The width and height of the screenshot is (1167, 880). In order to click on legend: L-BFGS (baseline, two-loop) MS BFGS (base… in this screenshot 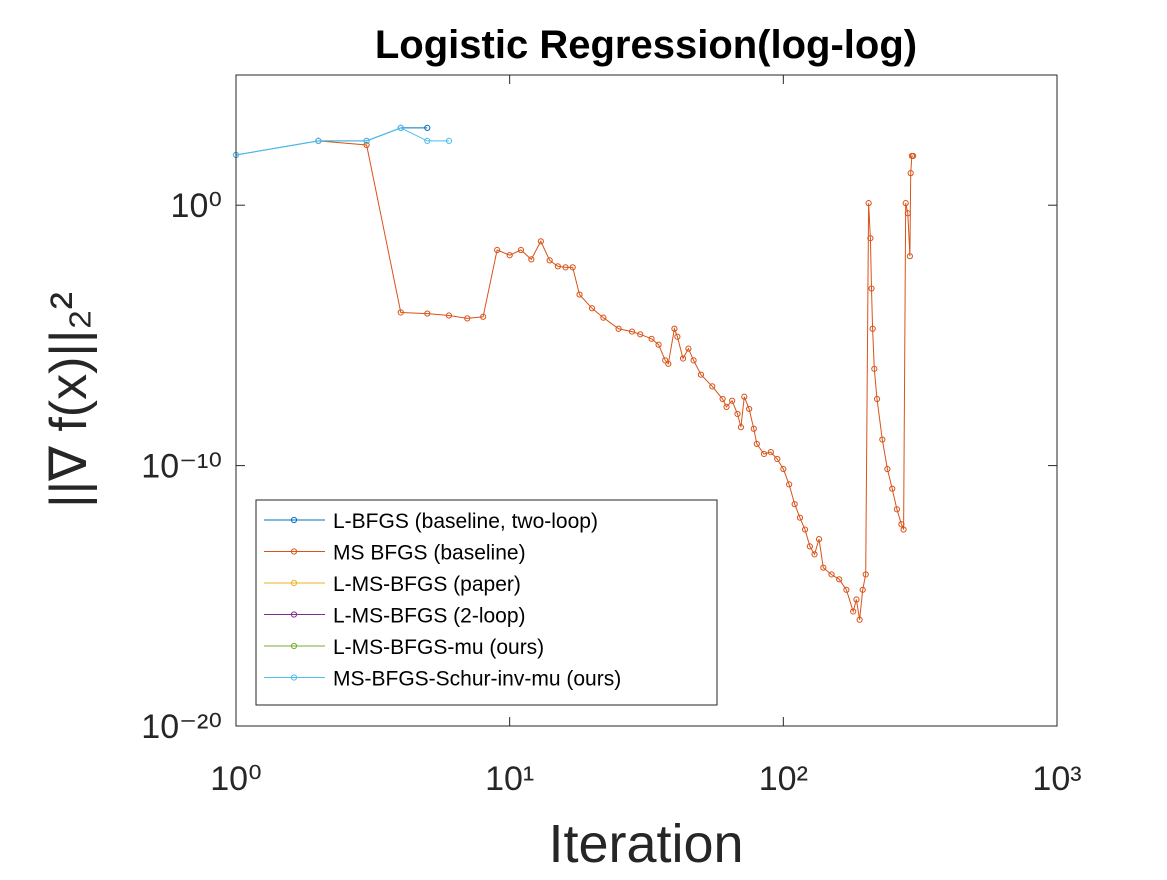, I will do `click(486, 602)`.